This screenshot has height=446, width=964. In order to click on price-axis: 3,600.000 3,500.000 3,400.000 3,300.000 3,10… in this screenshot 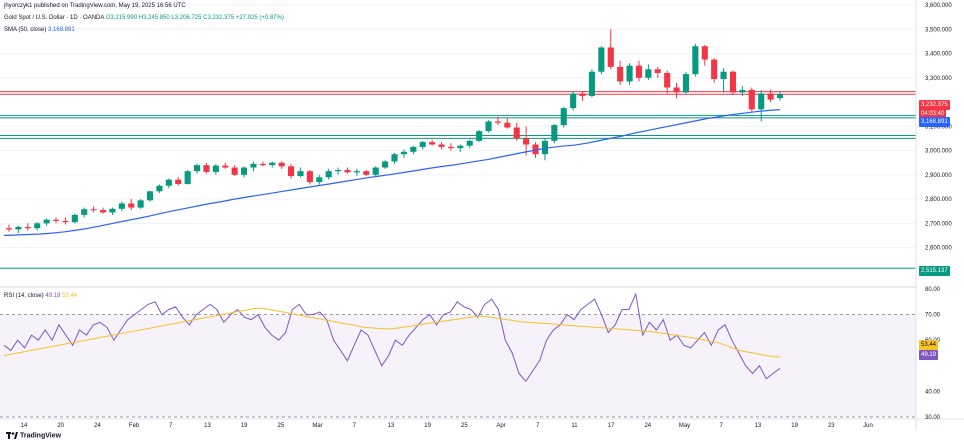, I will do `click(938, 127)`.